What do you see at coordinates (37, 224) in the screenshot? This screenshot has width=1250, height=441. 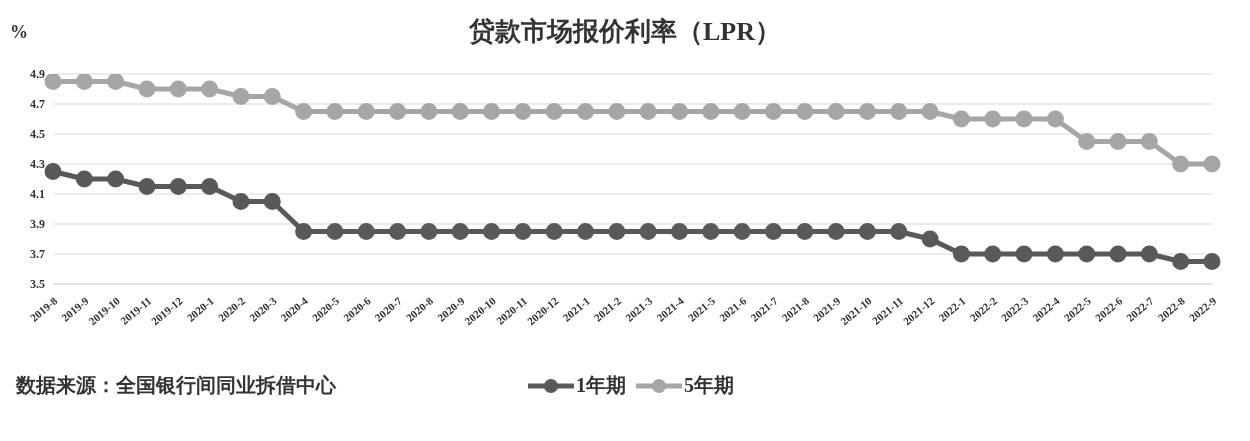 I see `y-tick-label: 3.9` at bounding box center [37, 224].